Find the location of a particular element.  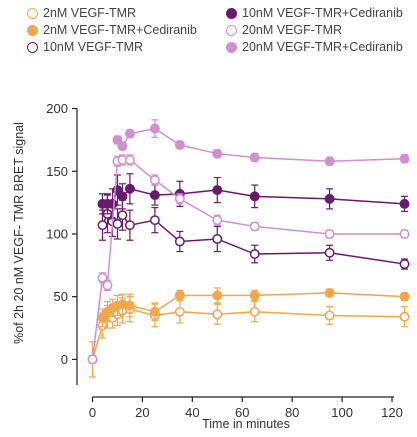

legend-item: 10nM VEGF-TMR is located at coordinates (85, 47).